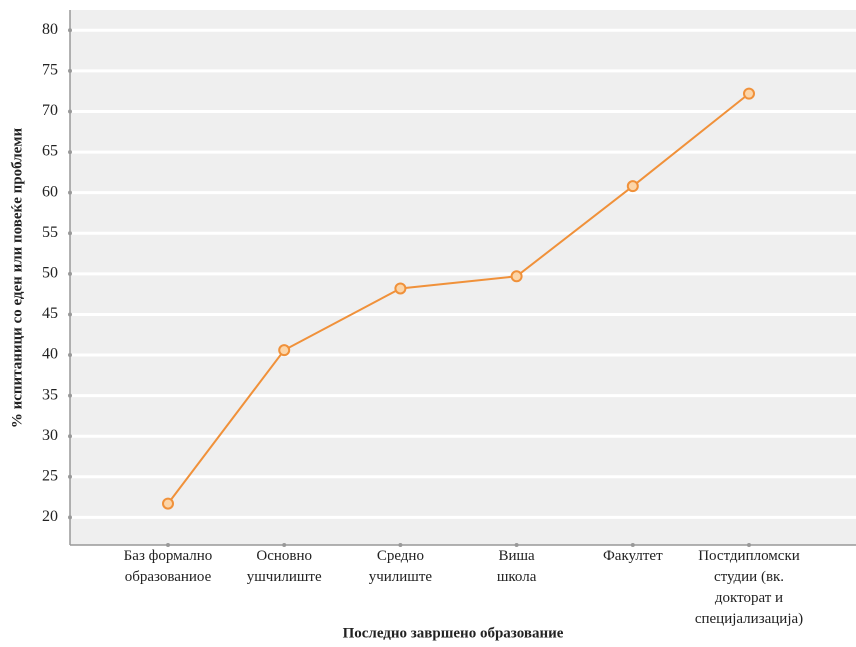 The image size is (856, 647). What do you see at coordinates (453, 633) in the screenshot?
I see `x-axis-title: Последно завршено образование` at bounding box center [453, 633].